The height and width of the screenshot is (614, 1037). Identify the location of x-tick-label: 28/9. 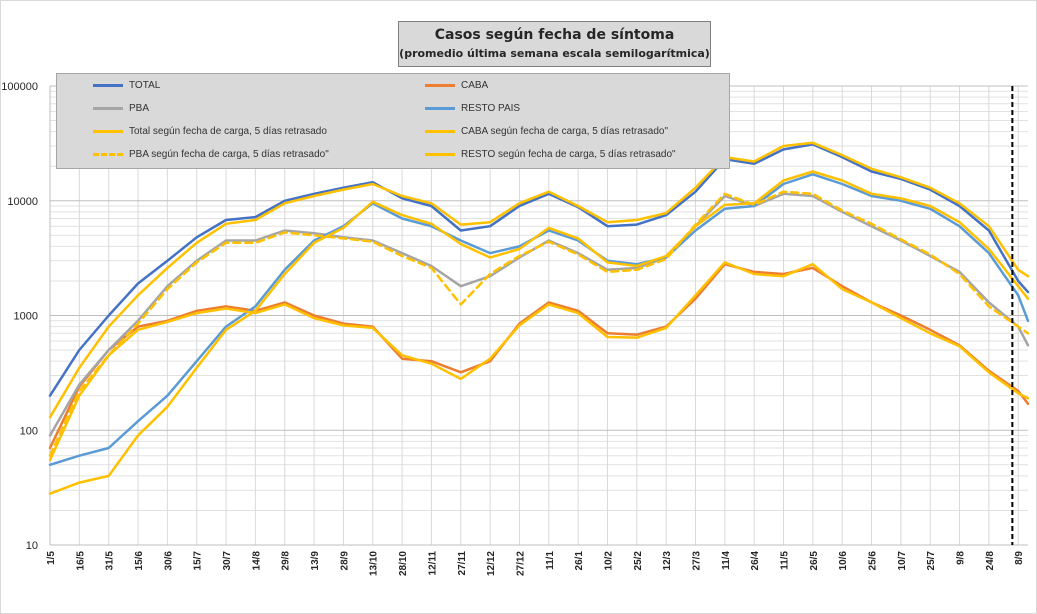
(344, 561).